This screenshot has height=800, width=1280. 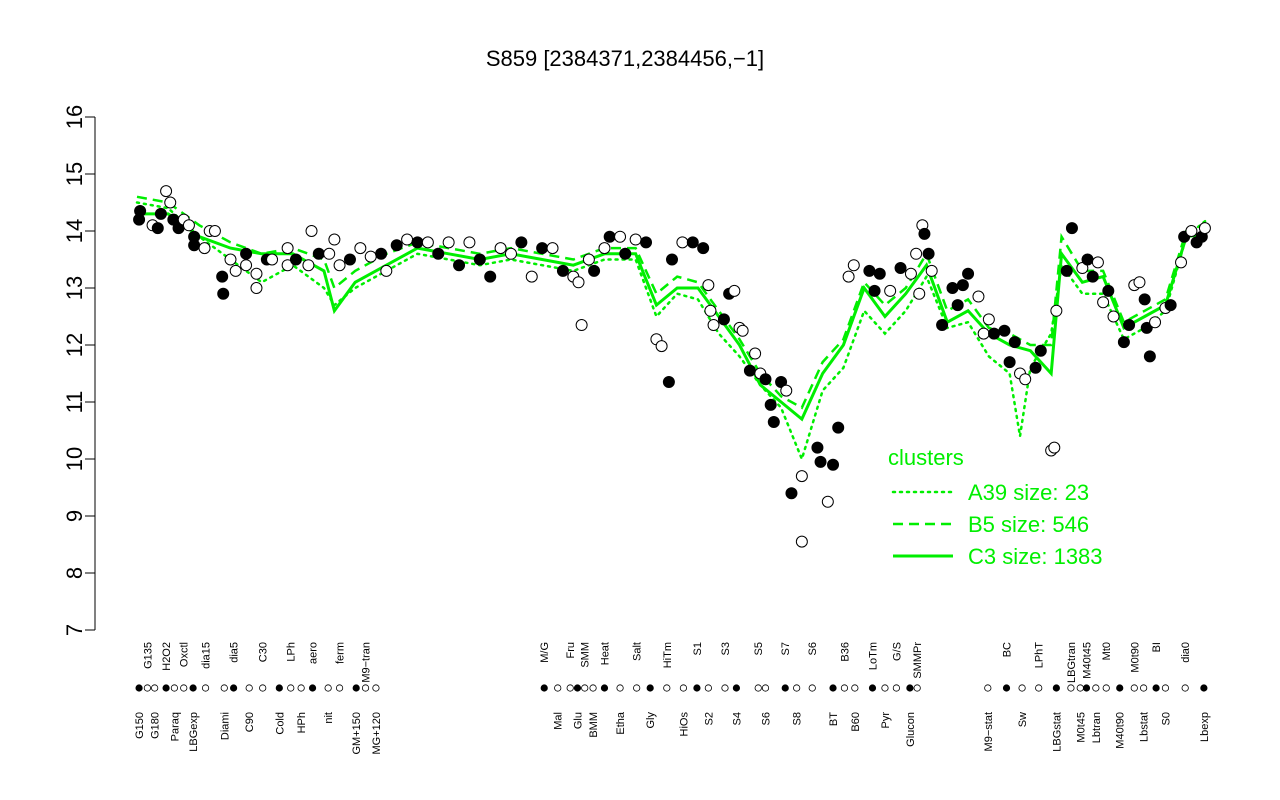 What do you see at coordinates (74, 117) in the screenshot?
I see `y-tick-label: 16` at bounding box center [74, 117].